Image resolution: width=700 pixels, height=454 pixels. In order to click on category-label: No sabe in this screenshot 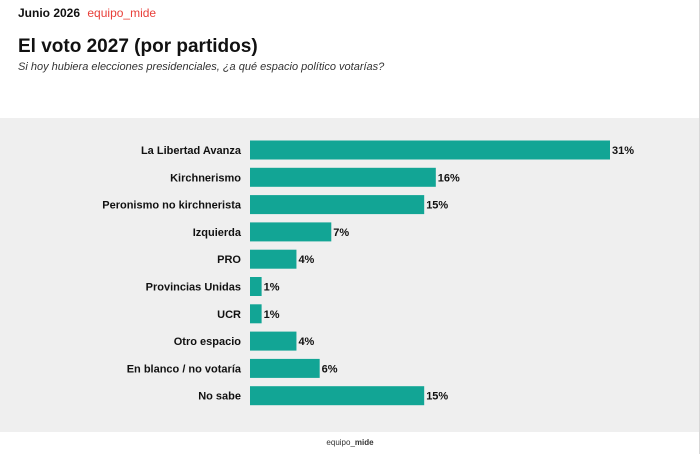, I will do `click(219, 397)`.